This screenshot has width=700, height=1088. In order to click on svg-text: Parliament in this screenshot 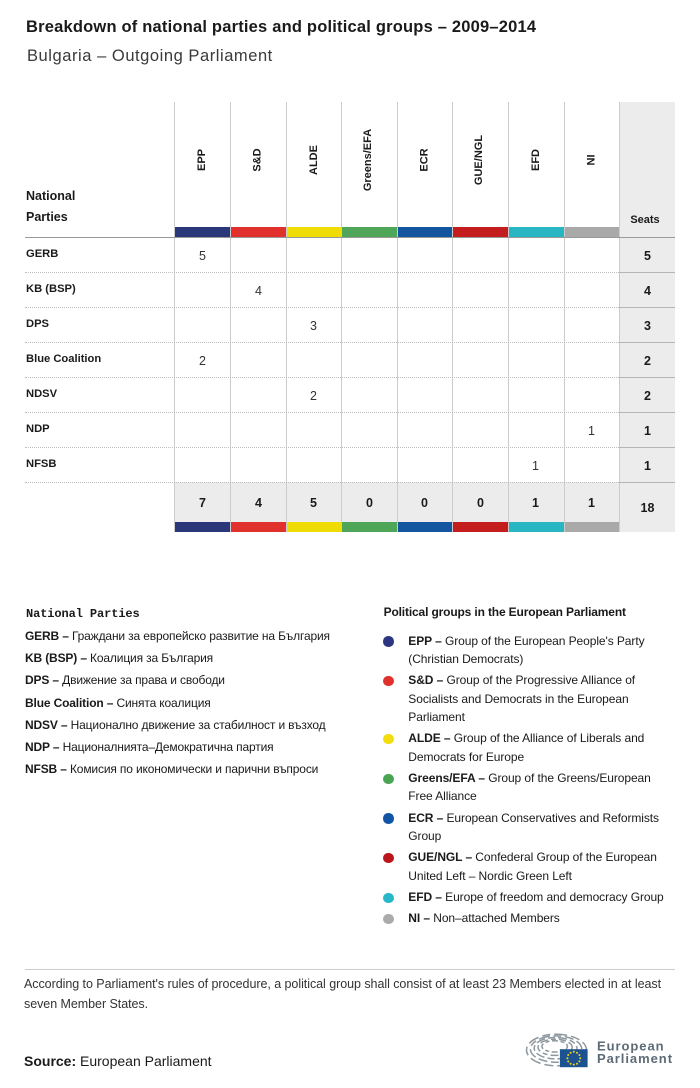, I will do `click(635, 1058)`.